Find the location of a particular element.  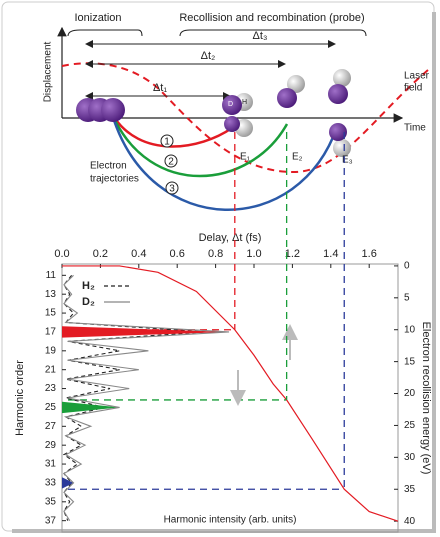

legend-label: D₂ is located at coordinates (88, 302).